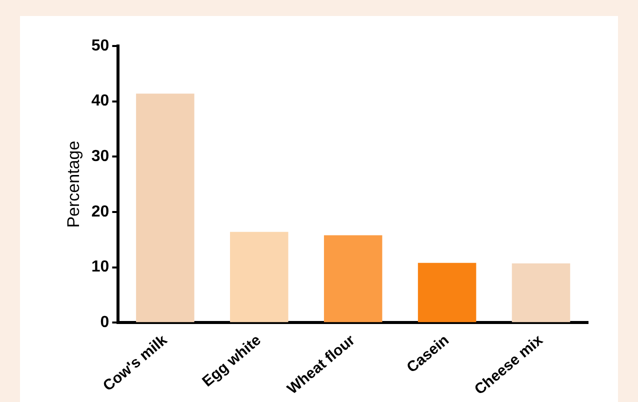 The width and height of the screenshot is (638, 402). Describe the element at coordinates (100, 45) in the screenshot. I see `y-tick-label: 50` at that location.